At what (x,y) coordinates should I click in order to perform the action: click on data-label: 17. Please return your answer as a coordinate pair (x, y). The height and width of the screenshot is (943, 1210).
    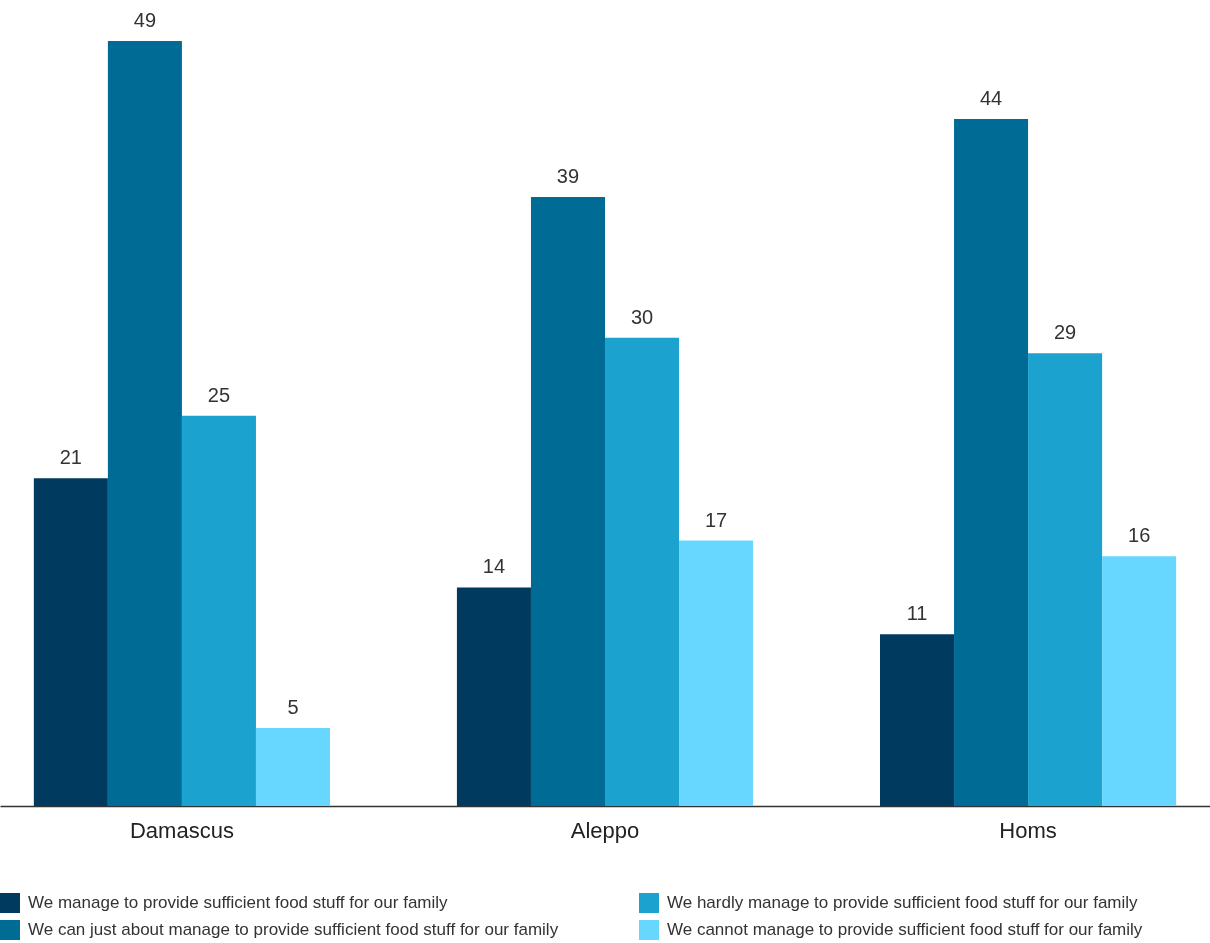
    Looking at the image, I should click on (716, 519).